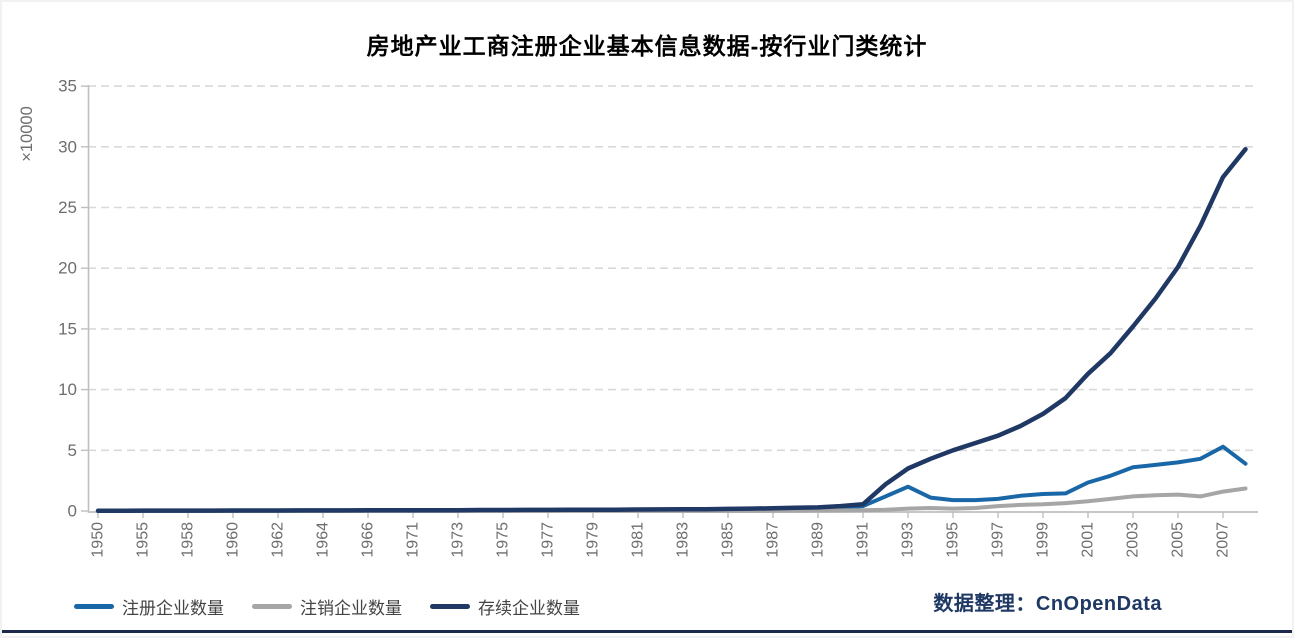 This screenshot has width=1294, height=638. I want to click on x-tick-label: 1989, so click(818, 540).